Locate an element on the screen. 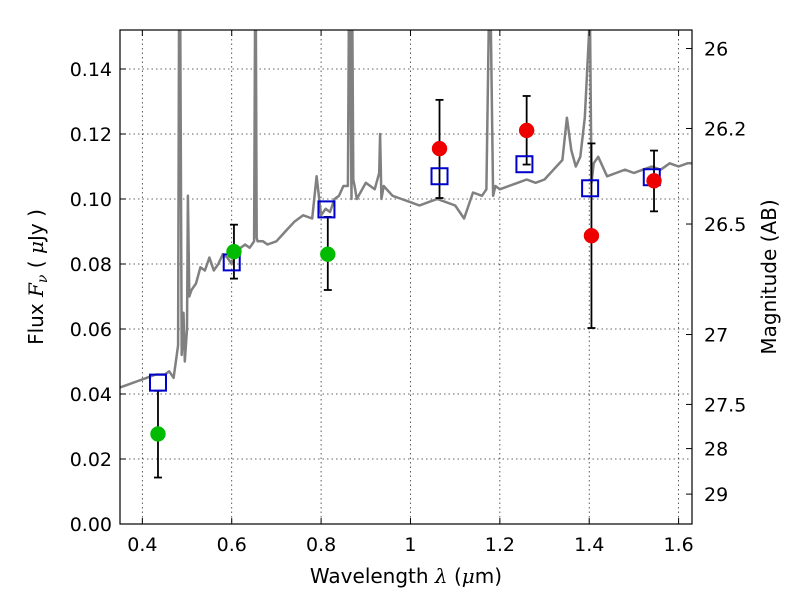  right-tick-label: 29 is located at coordinates (716, 495).